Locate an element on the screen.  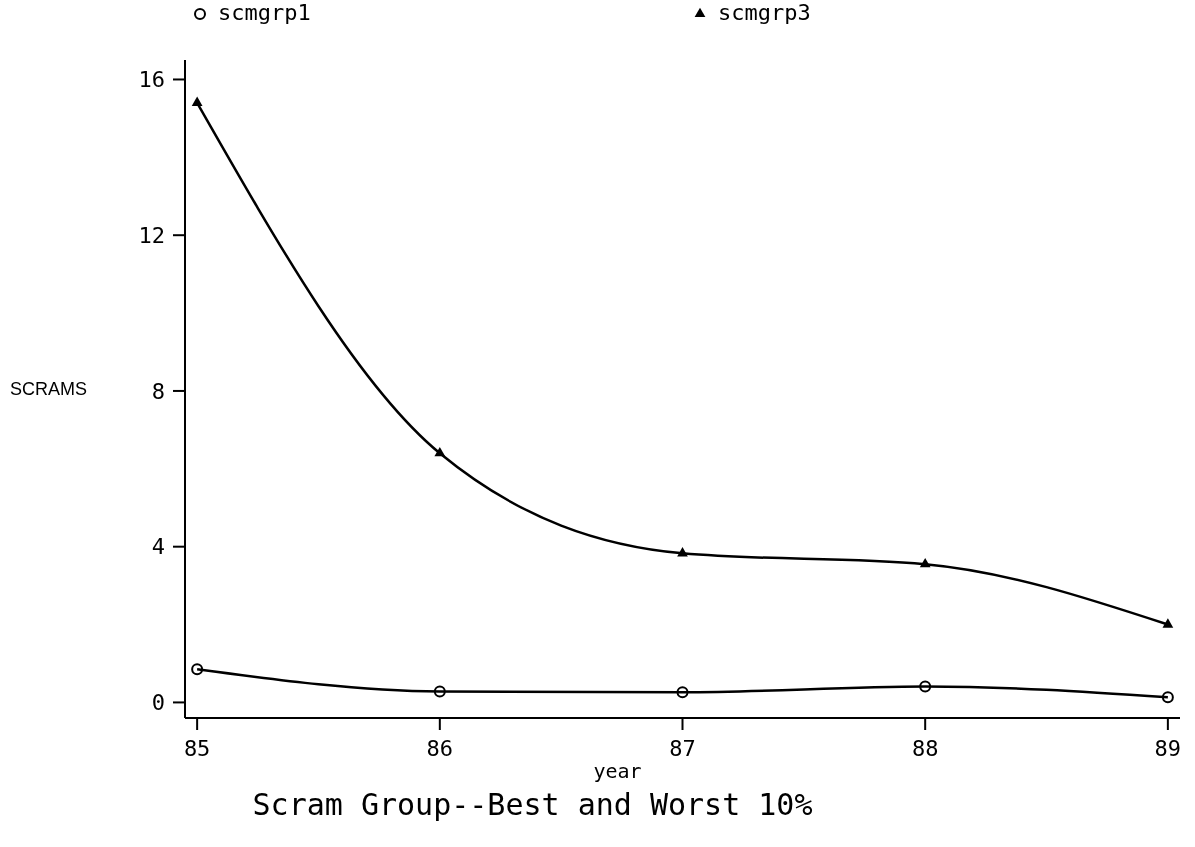
text: Scram Group--Best and Worst 10% is located at coordinates (532, 804).